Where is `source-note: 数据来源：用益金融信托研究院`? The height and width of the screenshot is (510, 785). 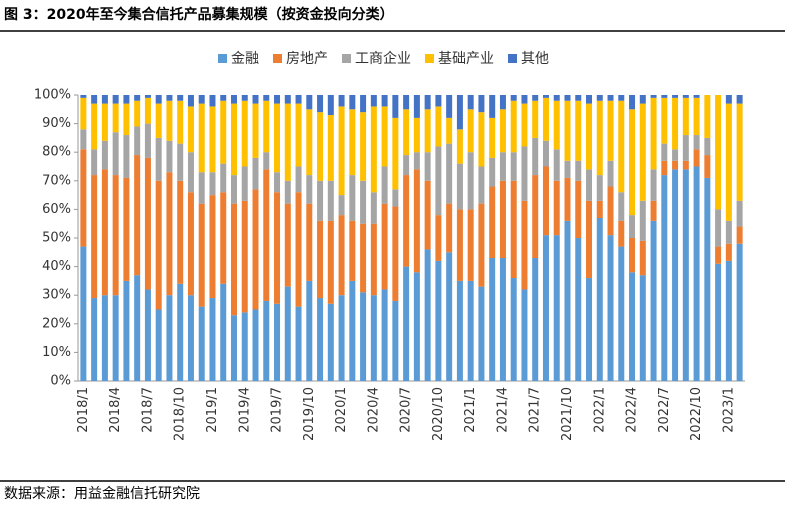
source-note: 数据来源：用益金融信托研究院 is located at coordinates (102, 494).